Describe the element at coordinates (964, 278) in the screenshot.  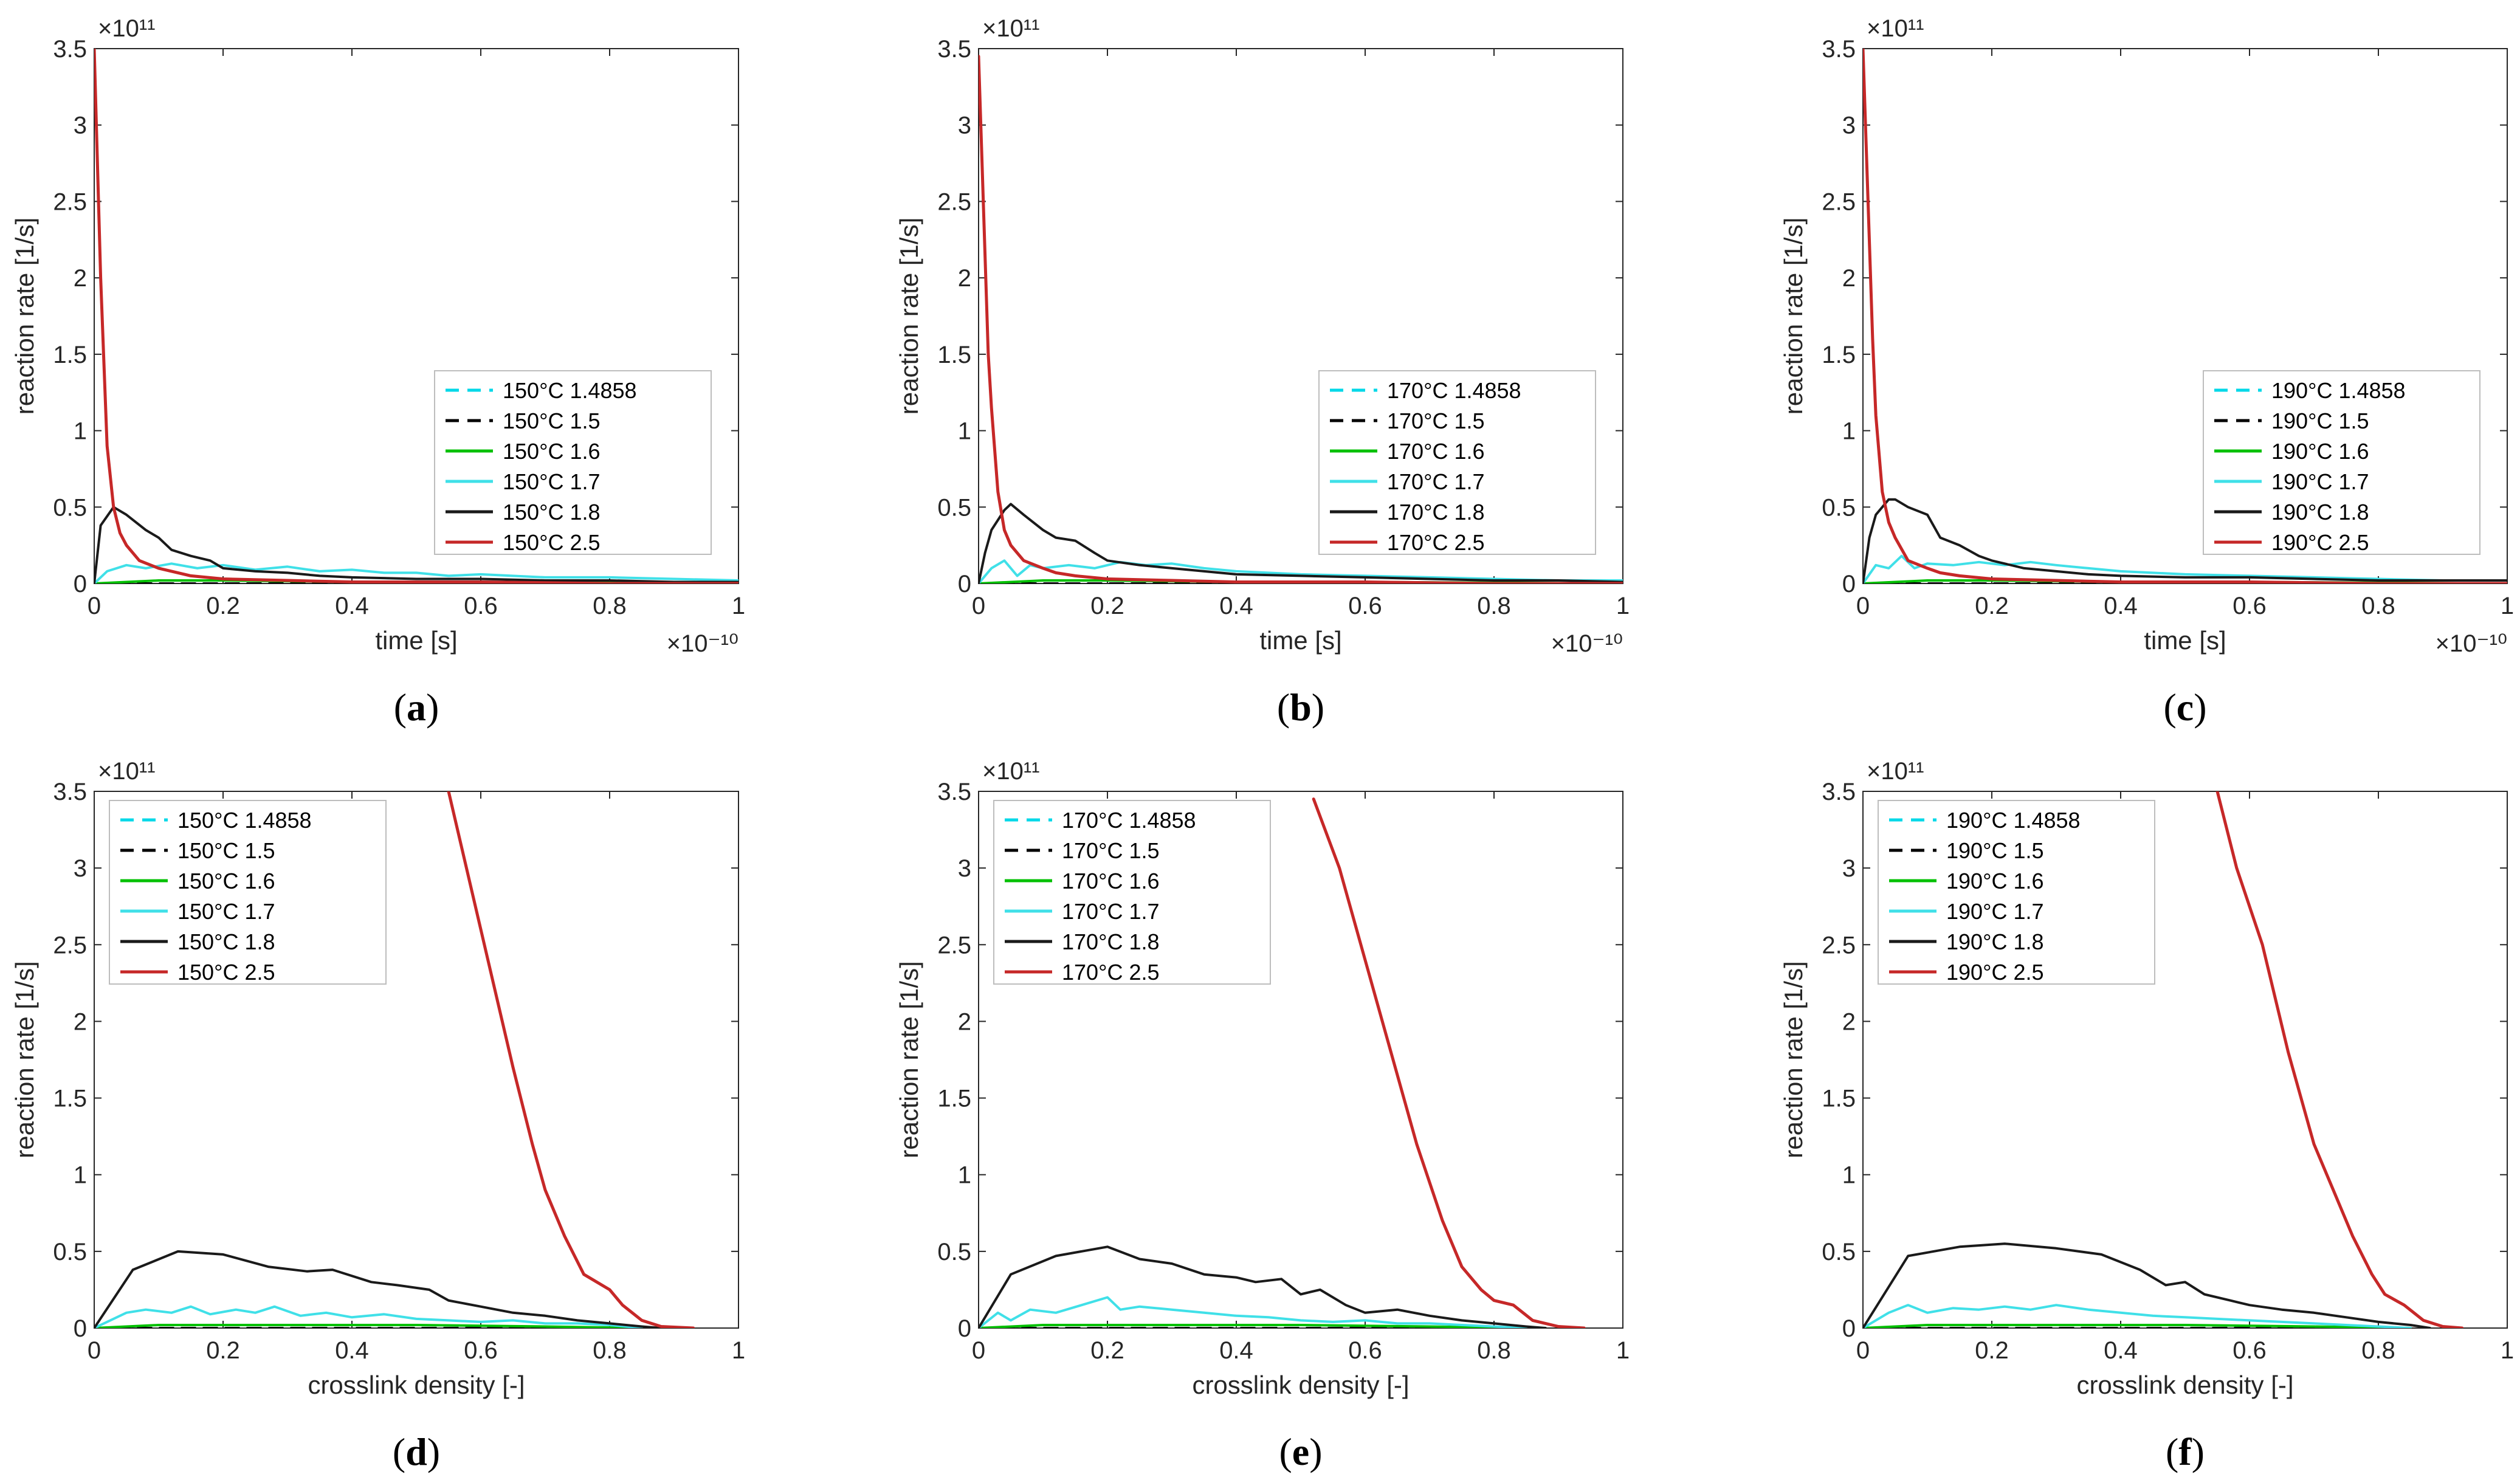
I see `y-tick-label: 2` at that location.